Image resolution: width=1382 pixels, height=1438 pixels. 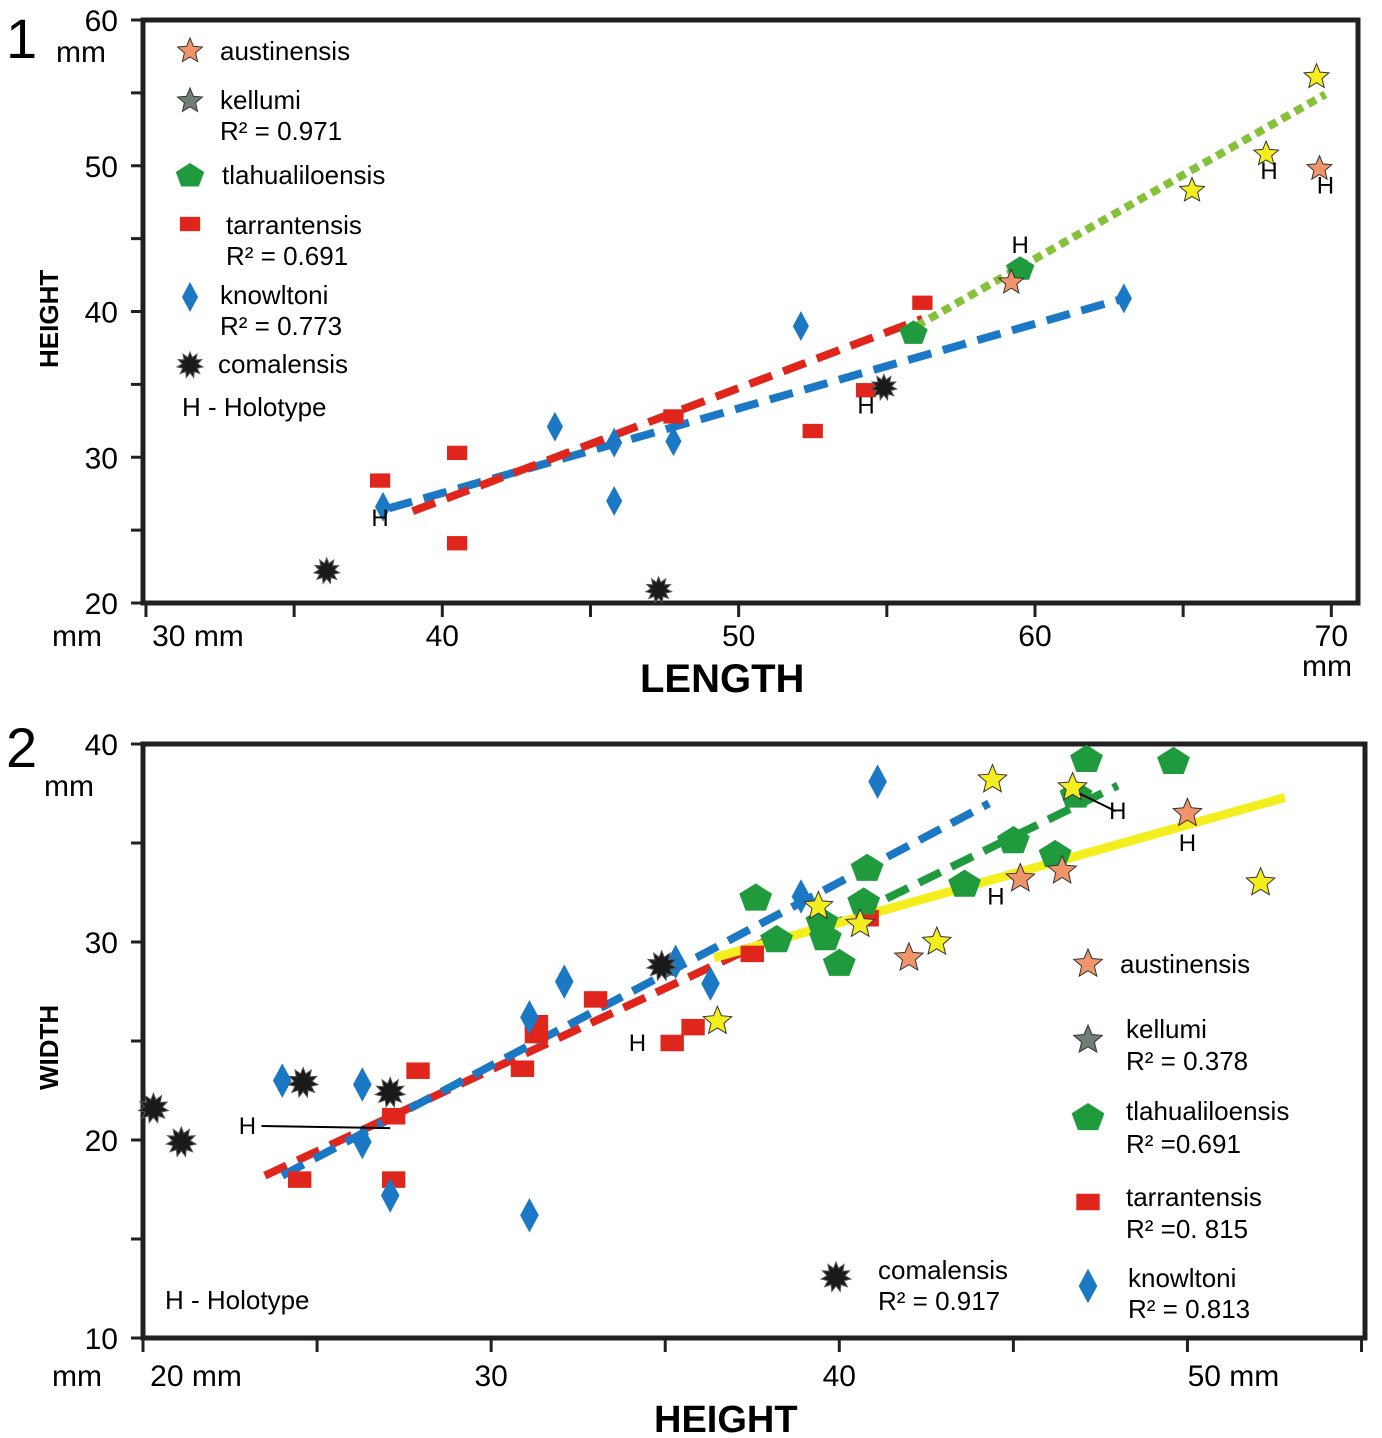 What do you see at coordinates (722, 679) in the screenshot?
I see `panel-1-x-axis-title: LENGTH` at bounding box center [722, 679].